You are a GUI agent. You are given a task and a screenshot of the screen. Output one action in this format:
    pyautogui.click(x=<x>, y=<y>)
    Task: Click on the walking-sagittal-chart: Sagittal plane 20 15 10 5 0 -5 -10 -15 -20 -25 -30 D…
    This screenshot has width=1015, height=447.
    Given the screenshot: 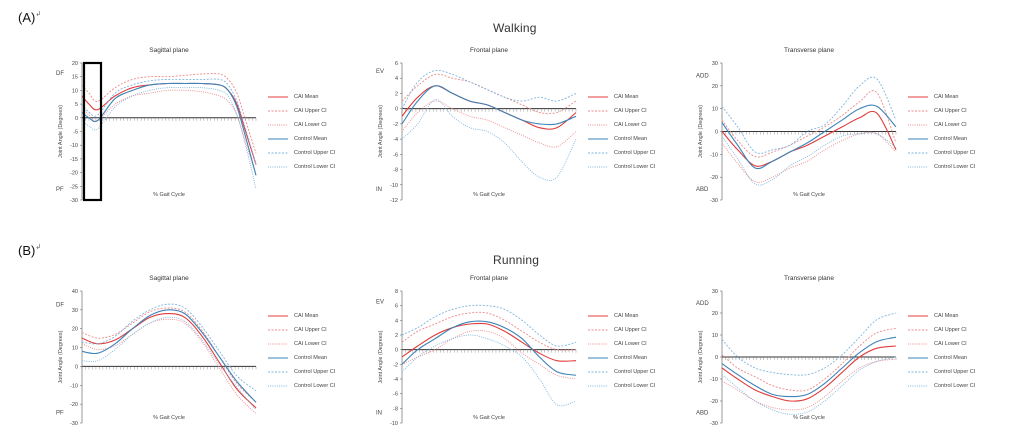 What is the action you would take?
    pyautogui.click(x=156, y=125)
    